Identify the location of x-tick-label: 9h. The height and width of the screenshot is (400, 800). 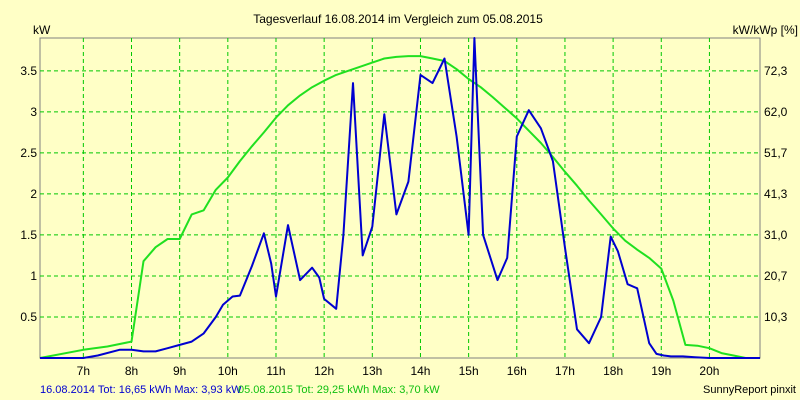
(179, 371).